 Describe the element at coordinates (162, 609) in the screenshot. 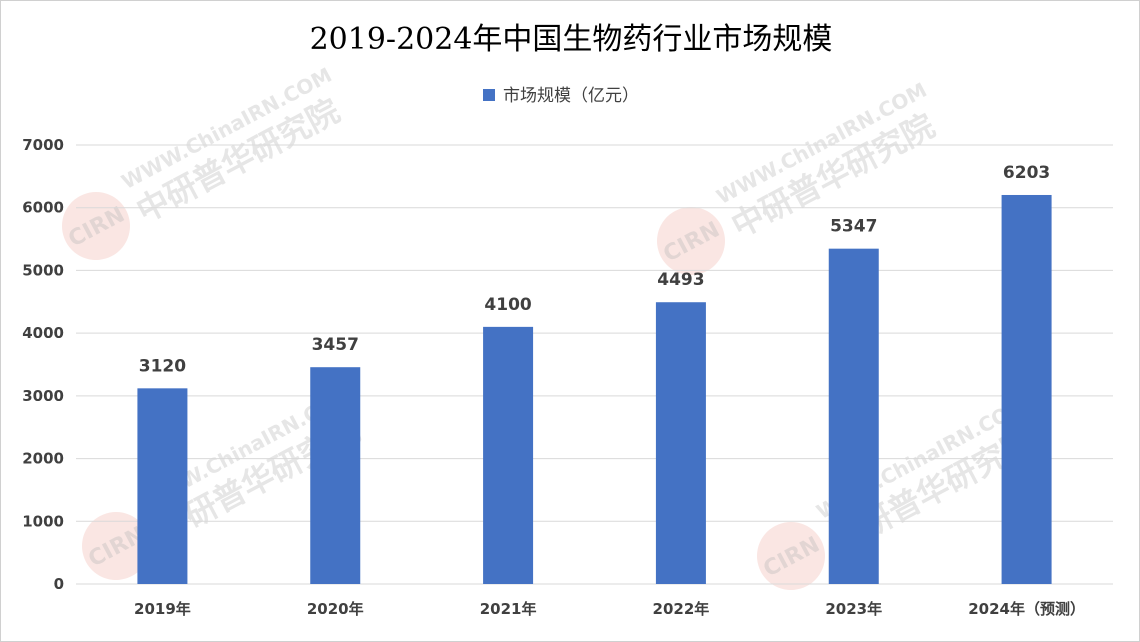

I see `x-tick-label-0: 2019年` at that location.